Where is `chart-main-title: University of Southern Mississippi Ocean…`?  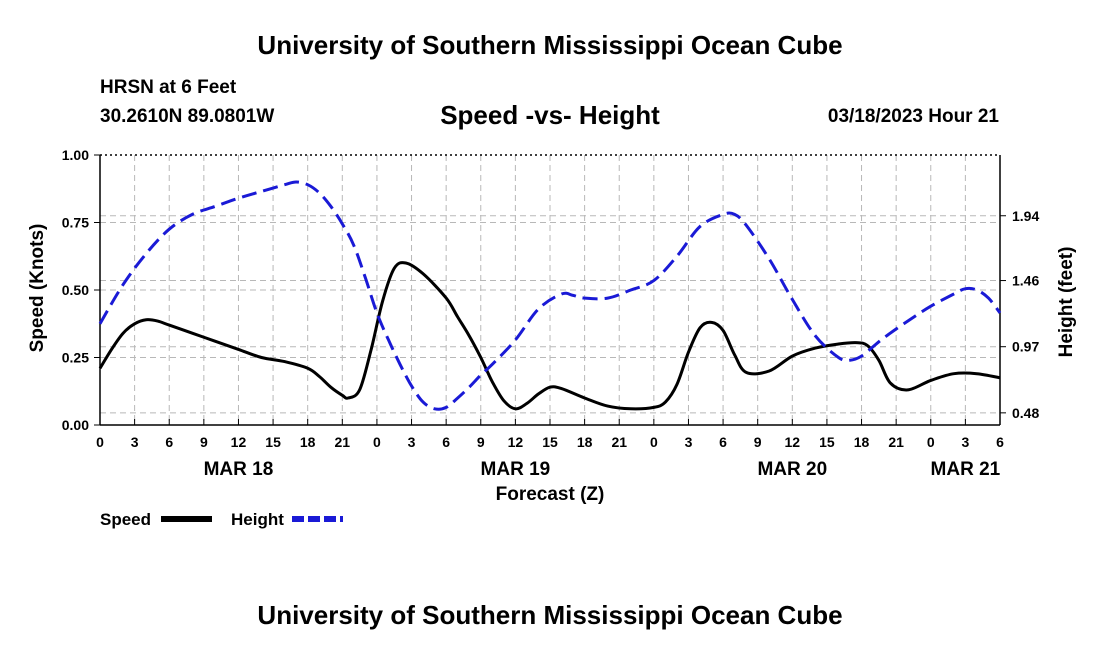 chart-main-title: University of Southern Mississippi Ocean… is located at coordinates (550, 45).